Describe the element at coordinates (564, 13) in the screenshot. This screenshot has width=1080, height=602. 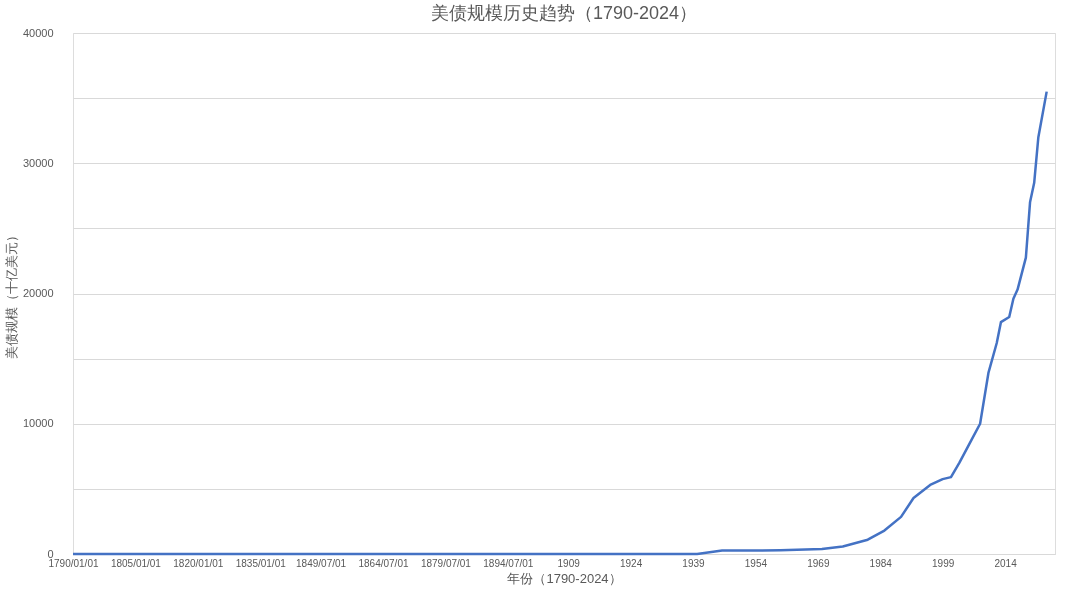
I see `chart-title: 美债规模历史趋势（1790-2024）` at that location.